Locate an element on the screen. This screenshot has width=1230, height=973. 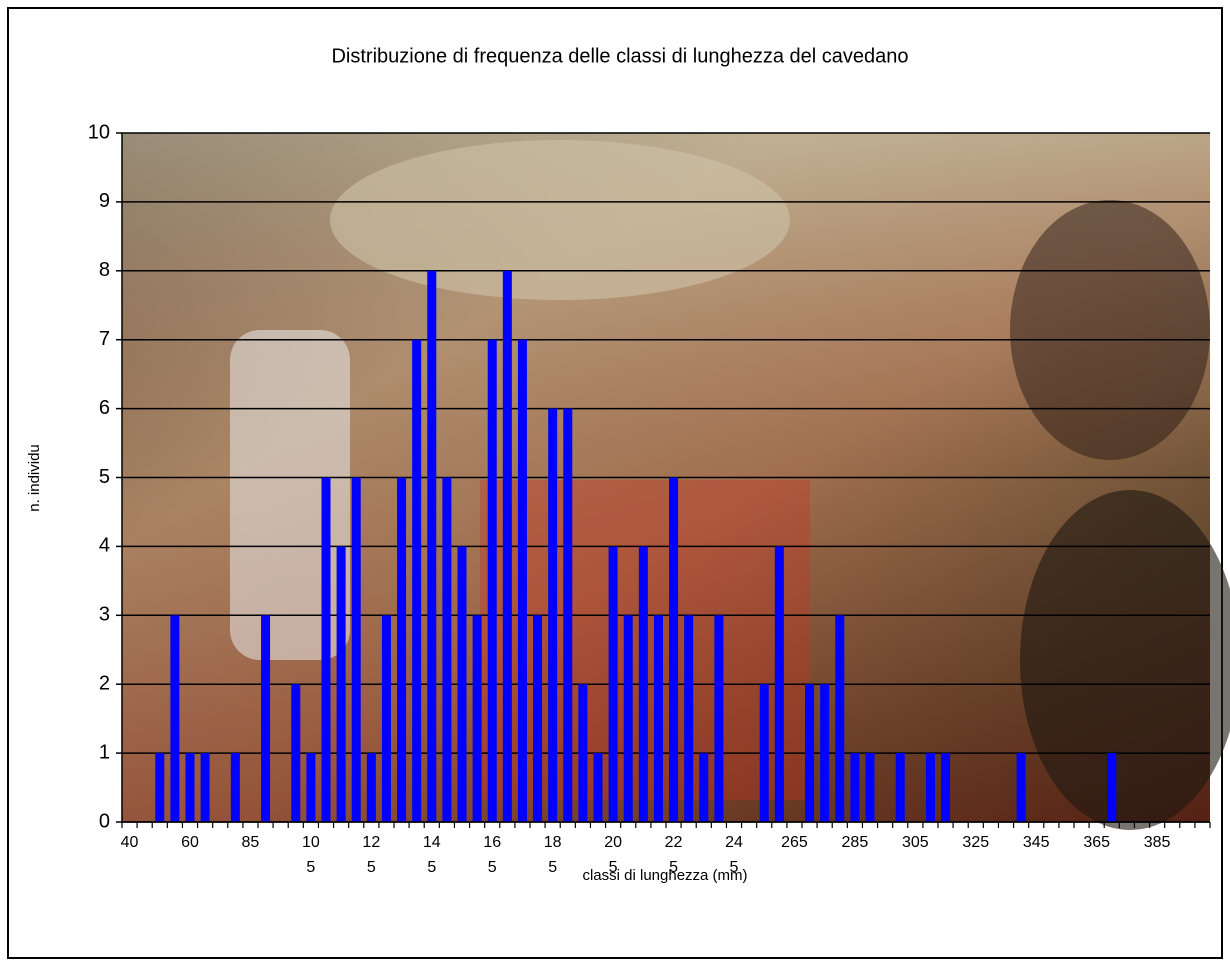
y-tick-label: 7 is located at coordinates (104, 339).